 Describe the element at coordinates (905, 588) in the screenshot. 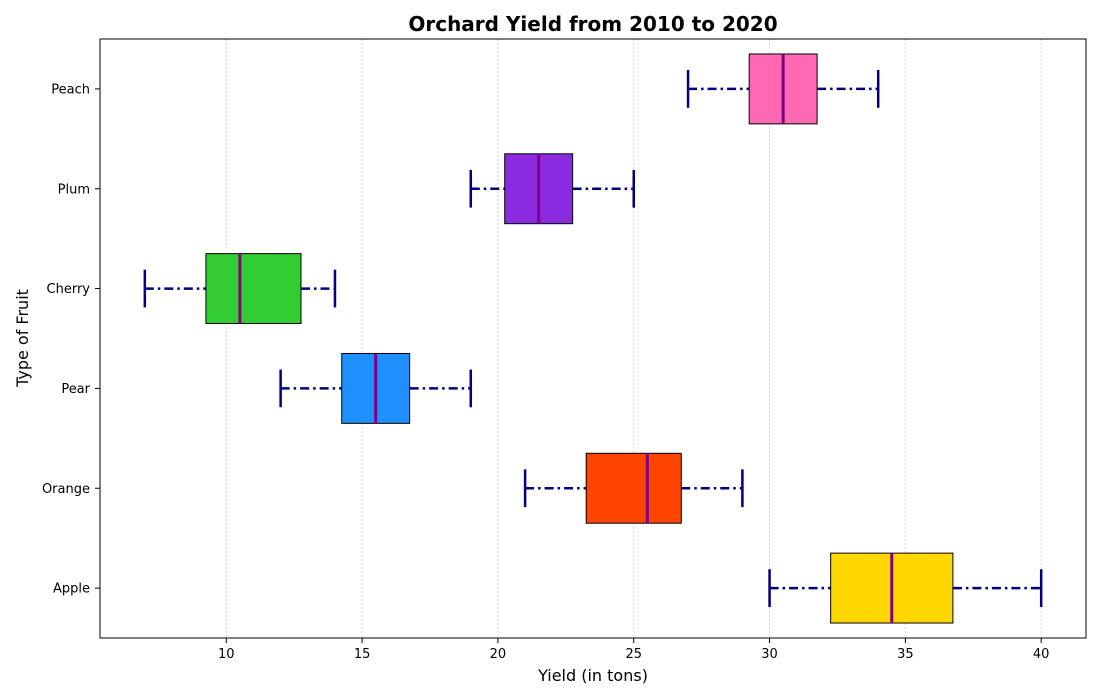

I see `box-apple` at that location.